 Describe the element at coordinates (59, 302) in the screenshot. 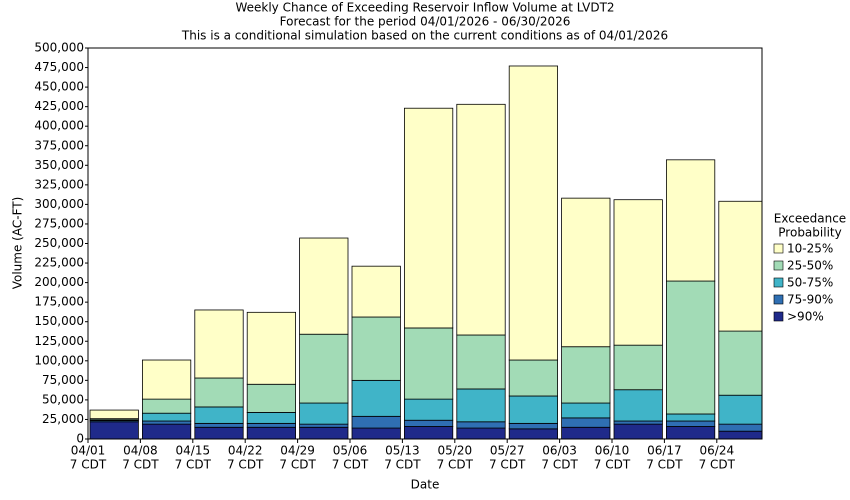

I see `y-tick-label: 175,000` at that location.